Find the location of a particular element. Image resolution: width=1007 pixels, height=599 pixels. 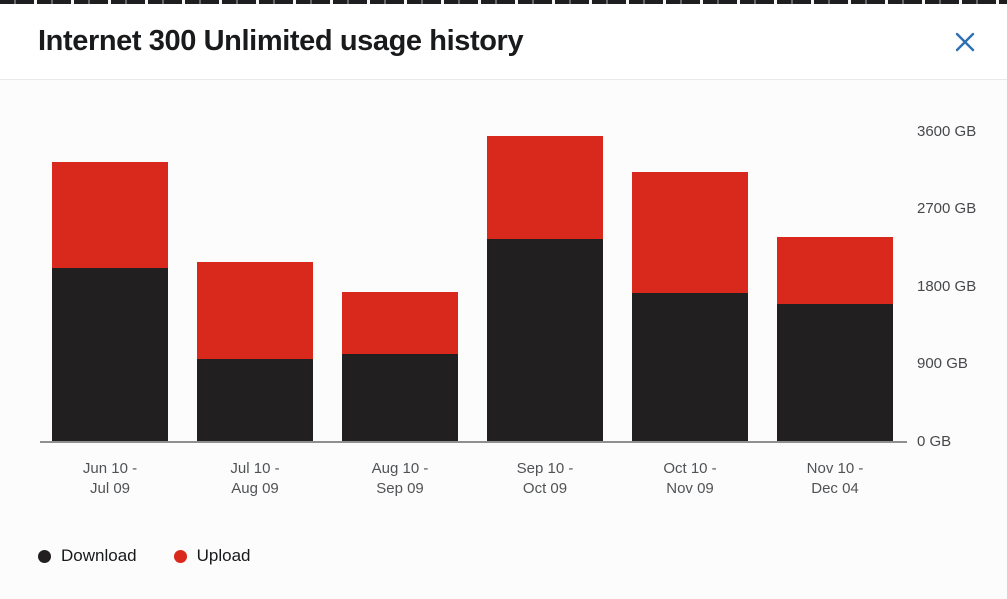

x-axis-label-sep: Sep 10 - Oct 09 is located at coordinates (545, 478).